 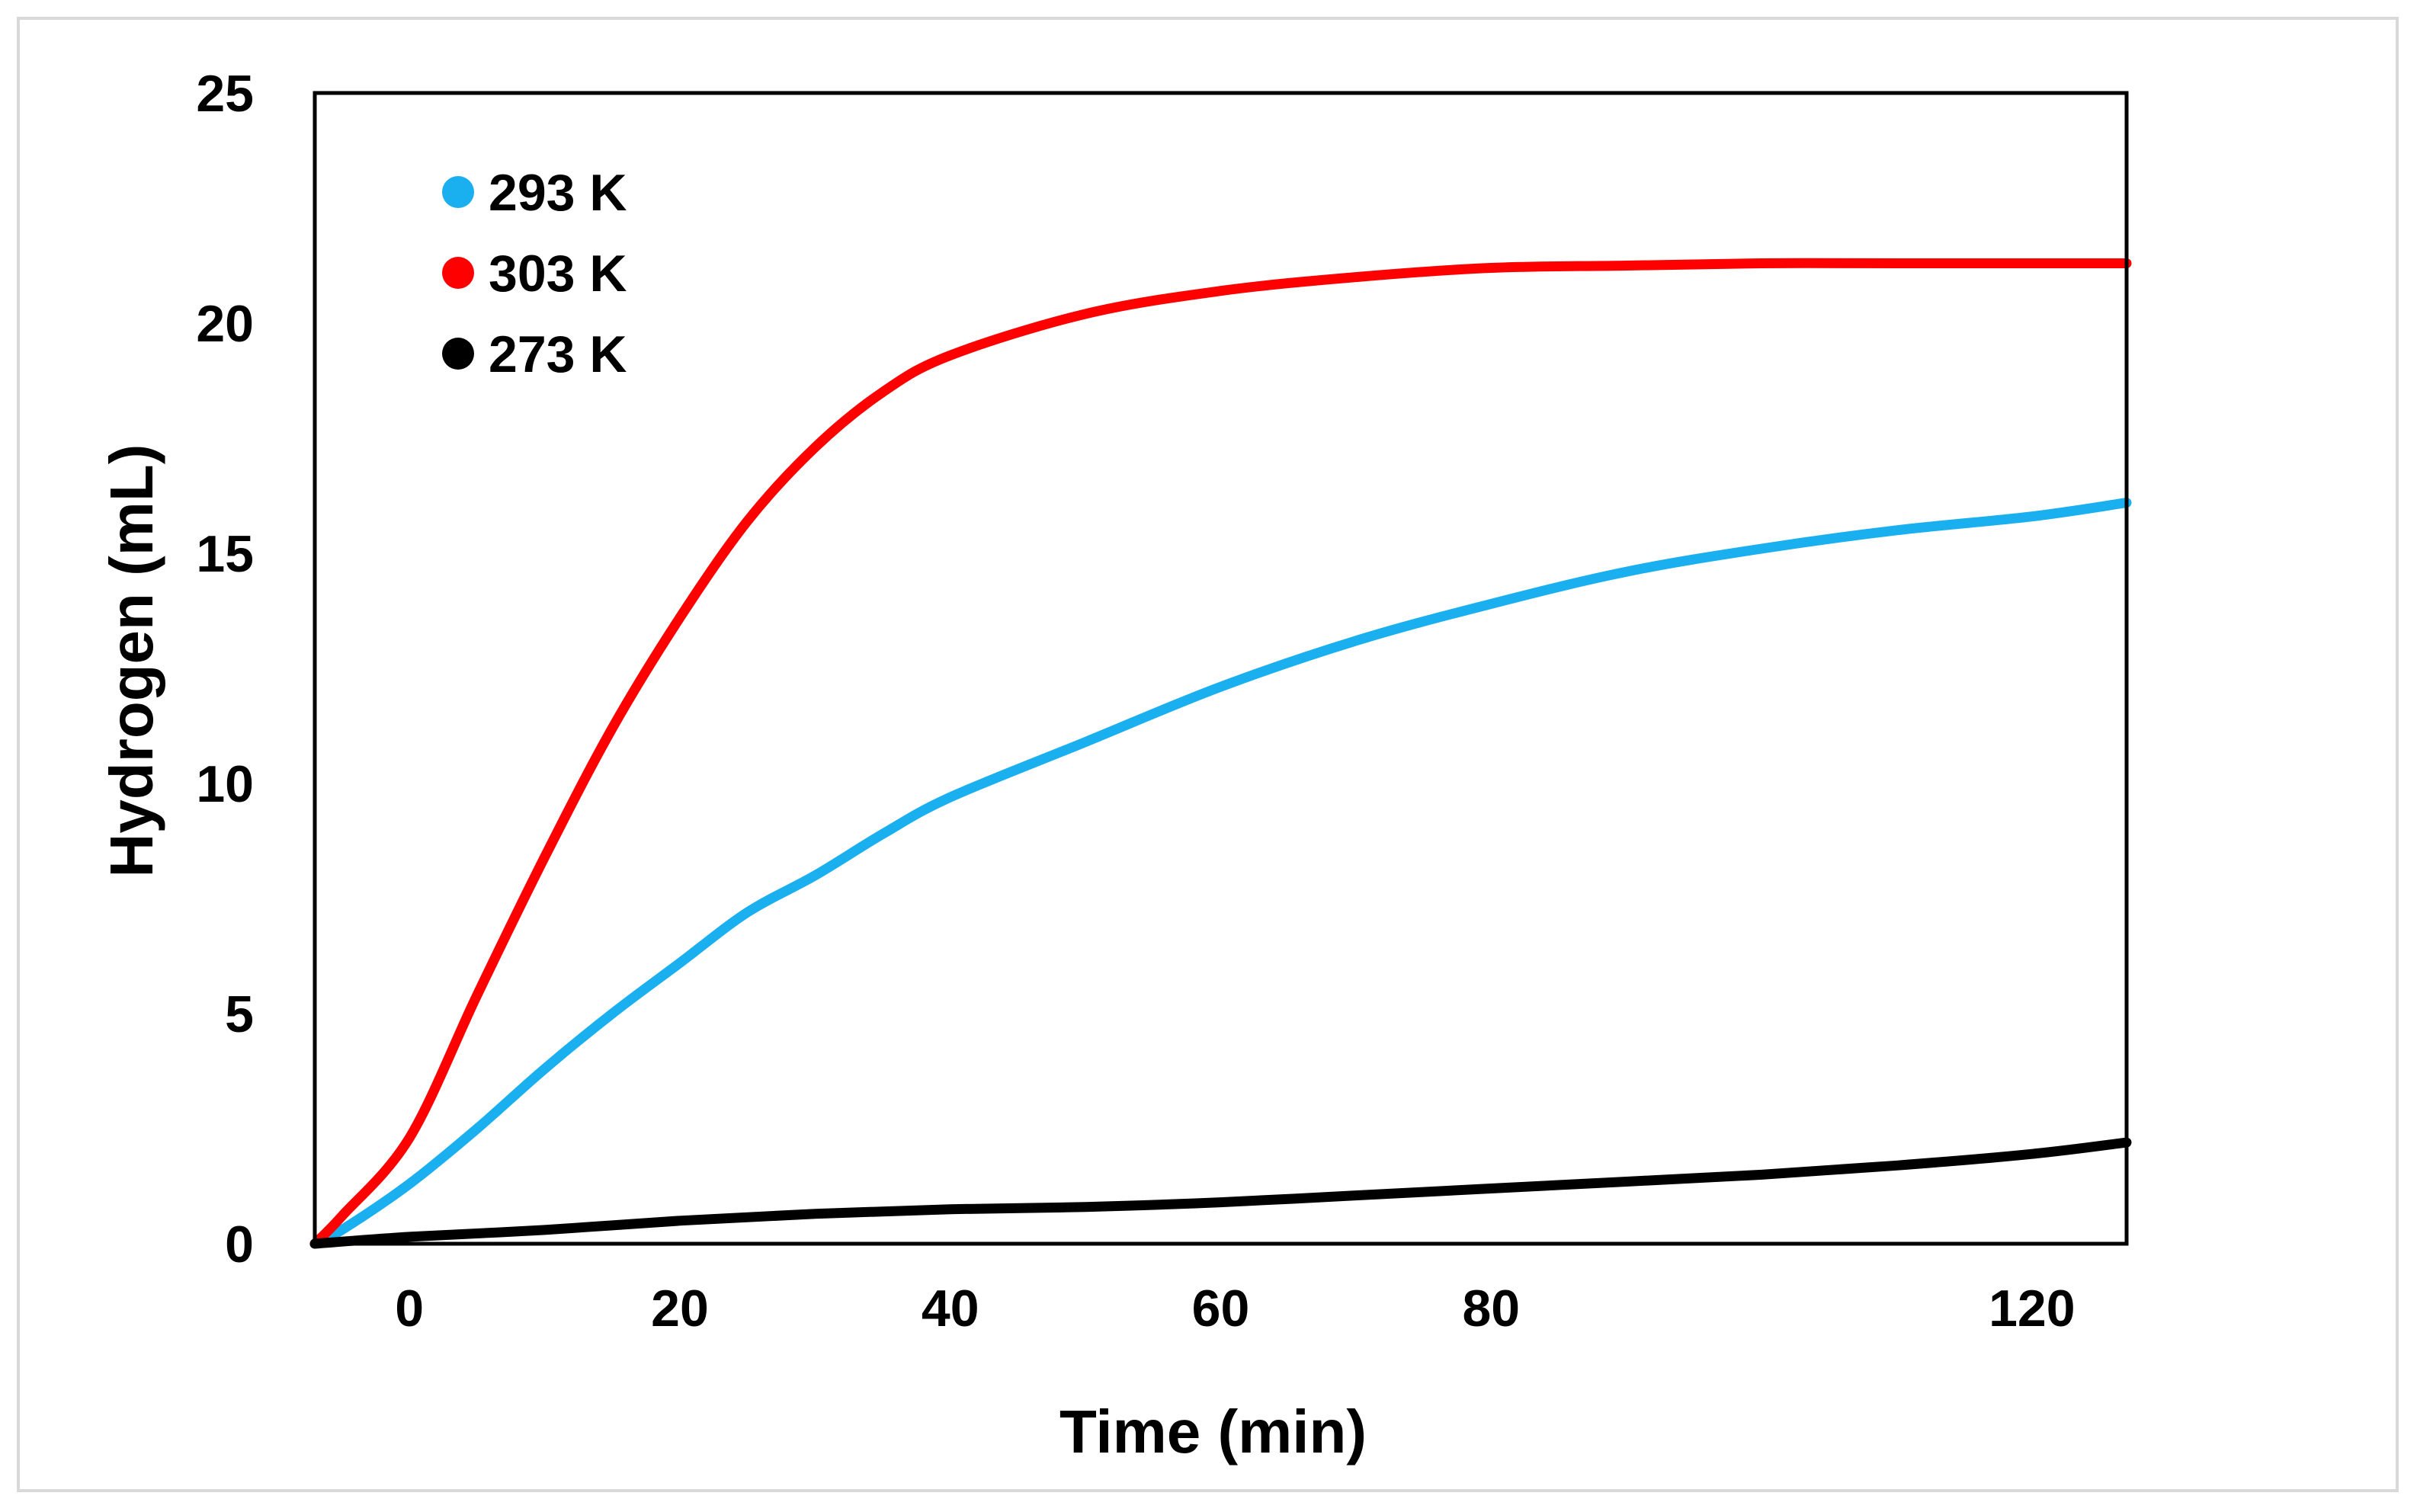 I want to click on legend-label: 273 K, so click(x=558, y=354).